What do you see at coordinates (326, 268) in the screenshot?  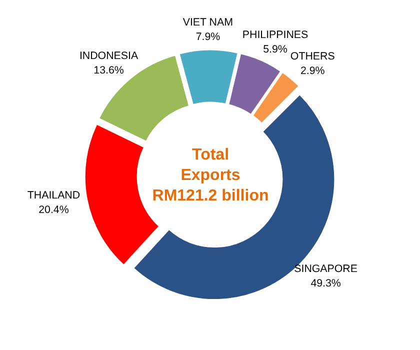 I see `slice-label: SINGAPORE` at bounding box center [326, 268].